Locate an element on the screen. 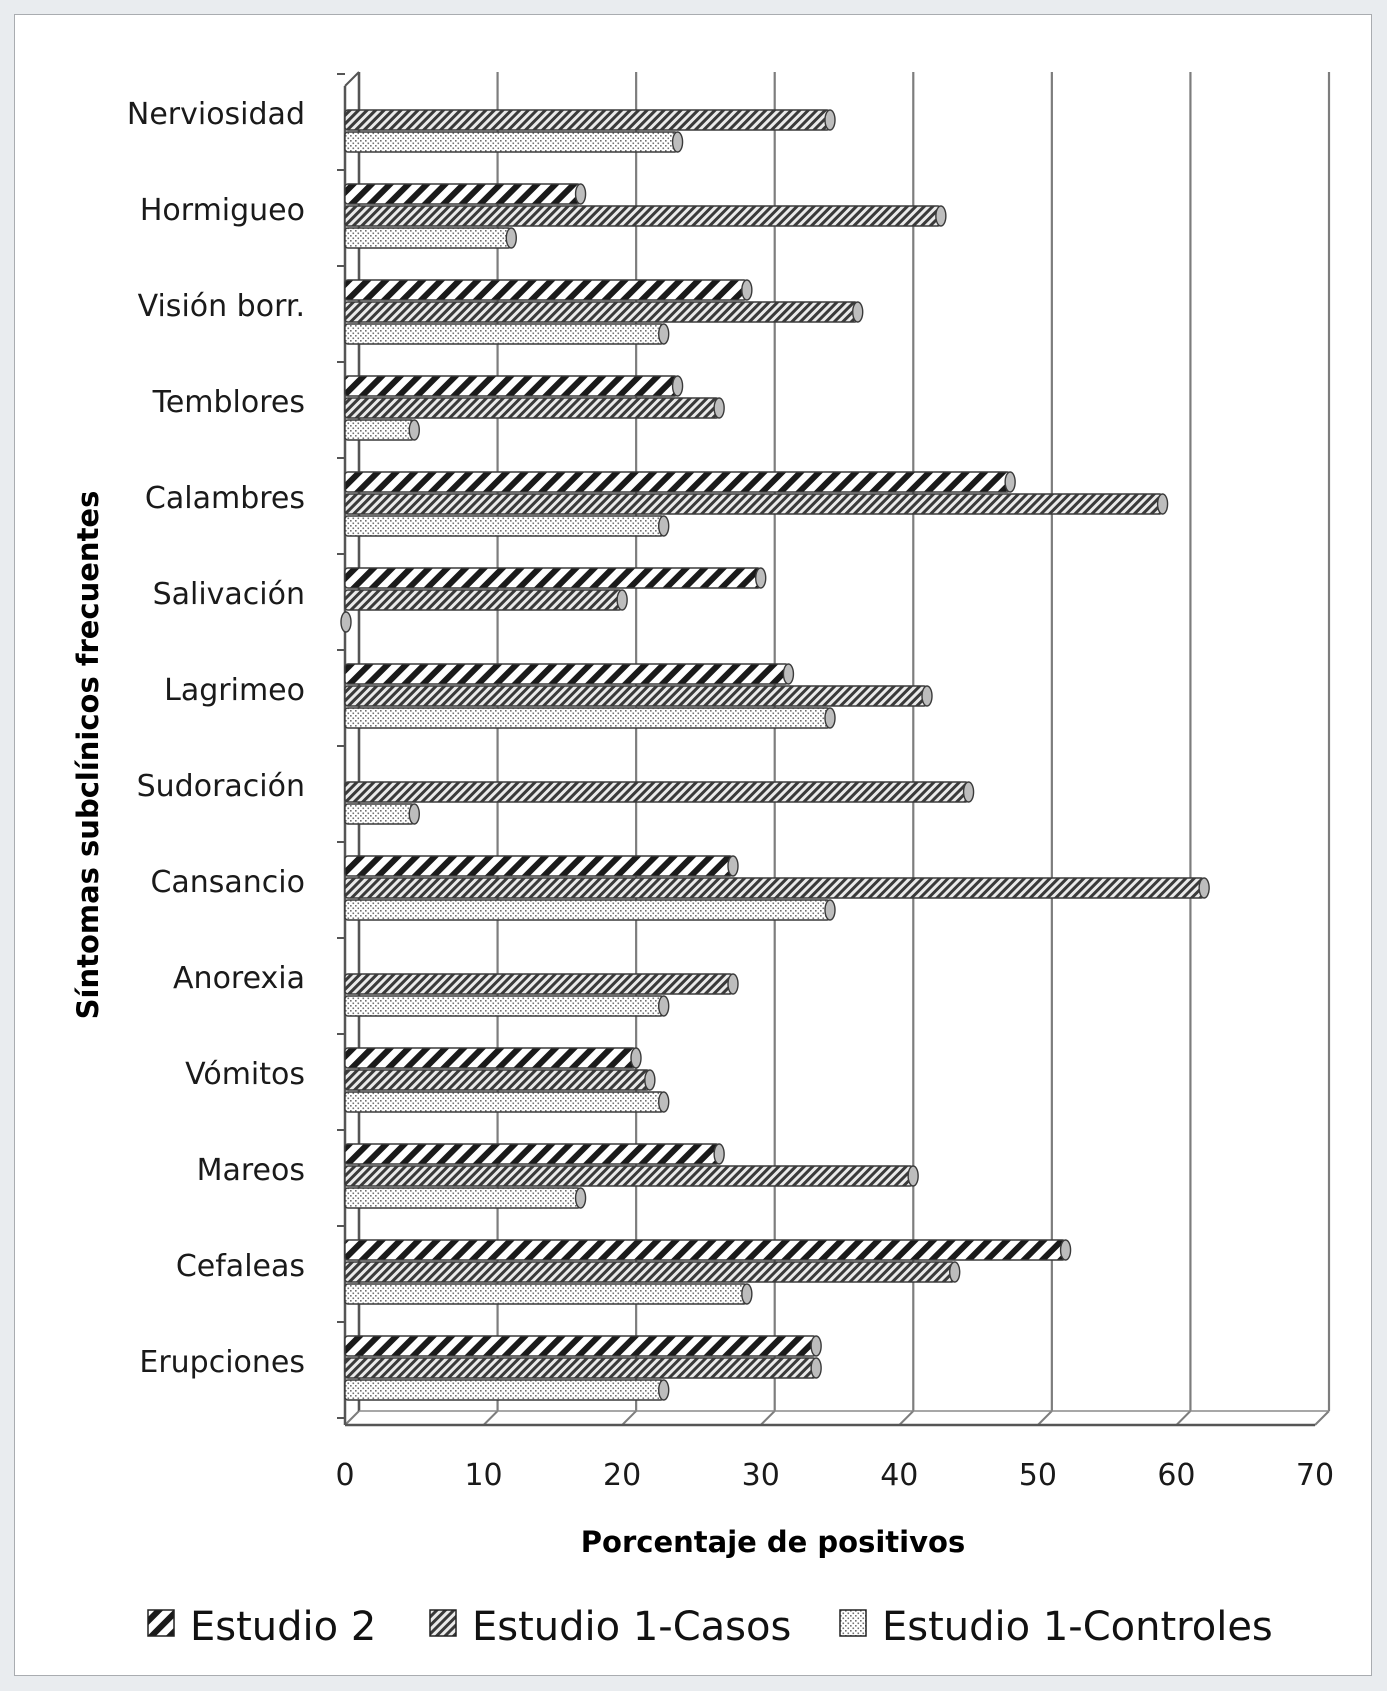 Image resolution: width=1387 pixels, height=1691 pixels. x-axis-title: Porcentaje de positivos is located at coordinates (773, 1542).